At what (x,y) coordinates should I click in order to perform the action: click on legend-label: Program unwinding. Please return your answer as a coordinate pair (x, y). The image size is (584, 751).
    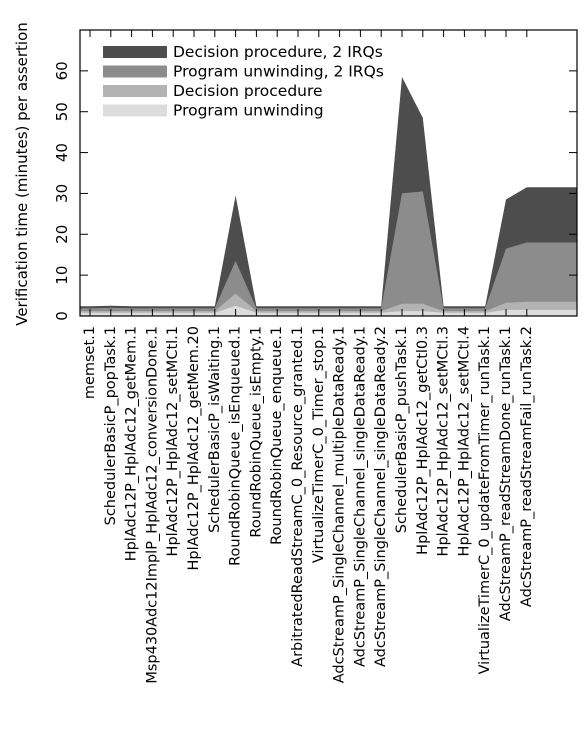
    Looking at the image, I should click on (248, 111).